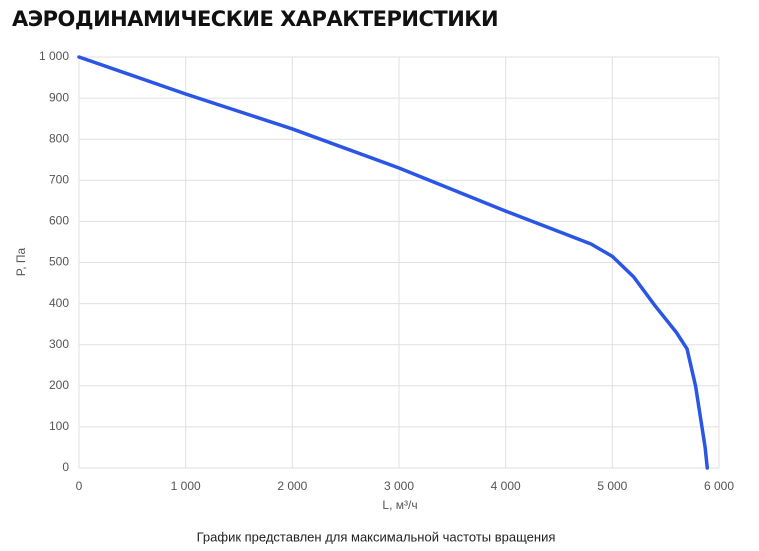 The height and width of the screenshot is (551, 759). Describe the element at coordinates (21, 261) in the screenshot. I see `y-axis-label: P, Па` at that location.